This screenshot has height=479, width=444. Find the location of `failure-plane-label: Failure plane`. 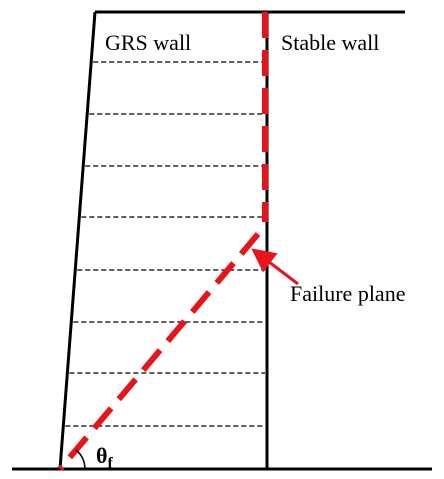

failure-plane-label: Failure plane is located at coordinates (347, 293).